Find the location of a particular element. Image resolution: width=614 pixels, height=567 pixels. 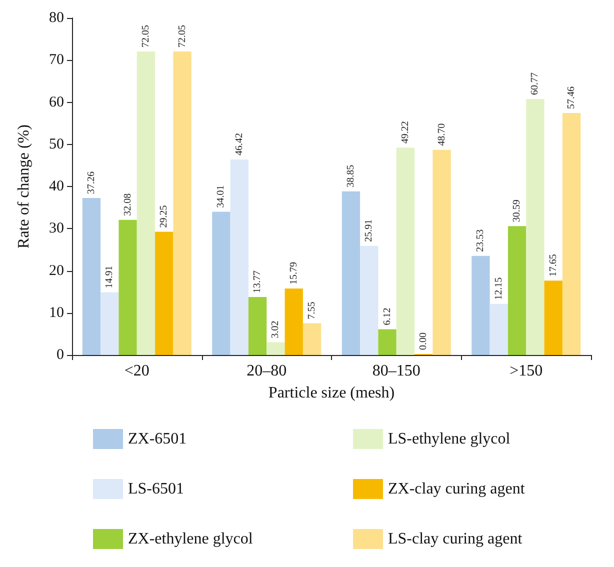

y-tick-label: 10 is located at coordinates (56, 312).